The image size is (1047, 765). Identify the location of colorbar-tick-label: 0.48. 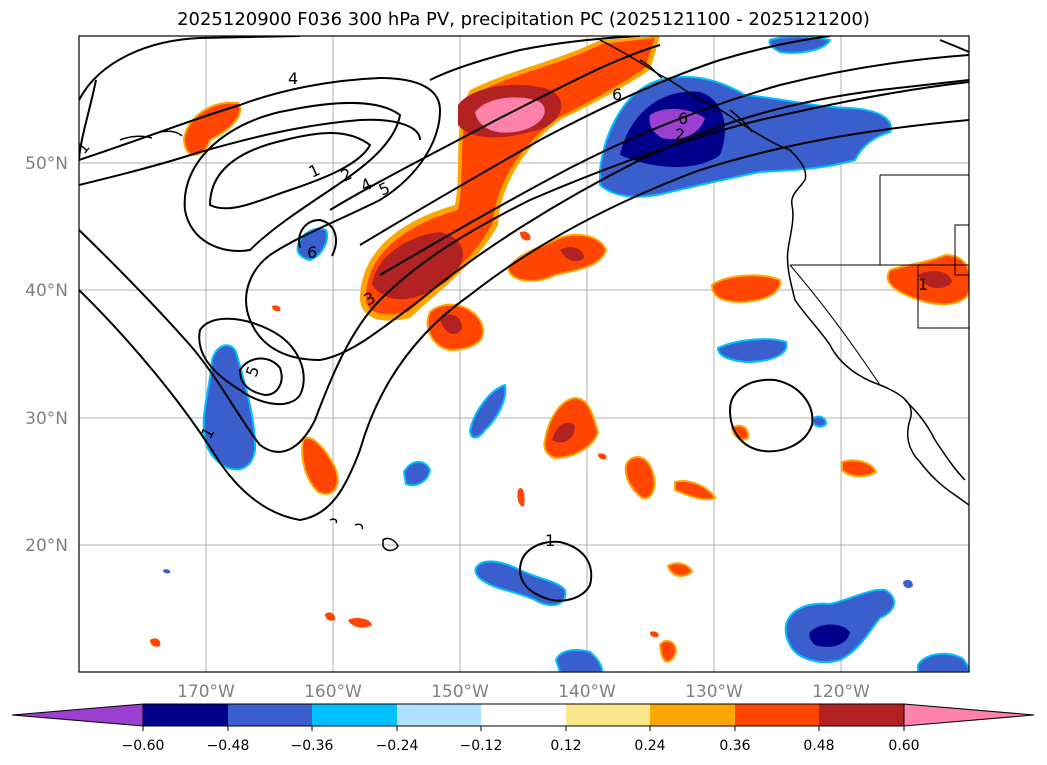
(818, 746).